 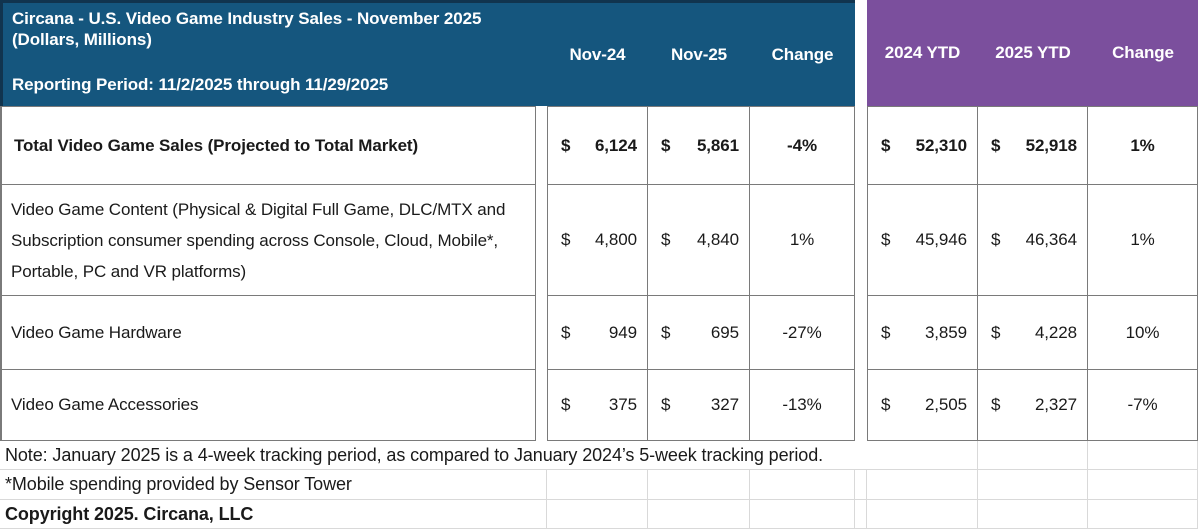 I want to click on cell-value: 45,946, so click(x=941, y=239).